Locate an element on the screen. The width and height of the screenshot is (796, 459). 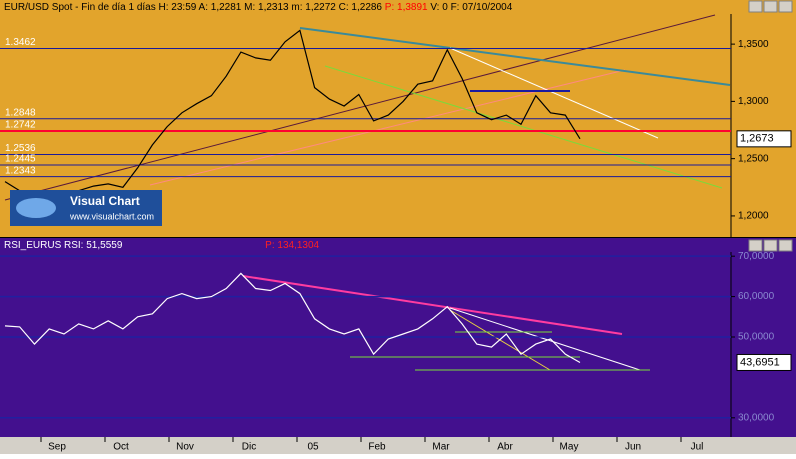
level-label: 1.2536 is located at coordinates (20, 148).